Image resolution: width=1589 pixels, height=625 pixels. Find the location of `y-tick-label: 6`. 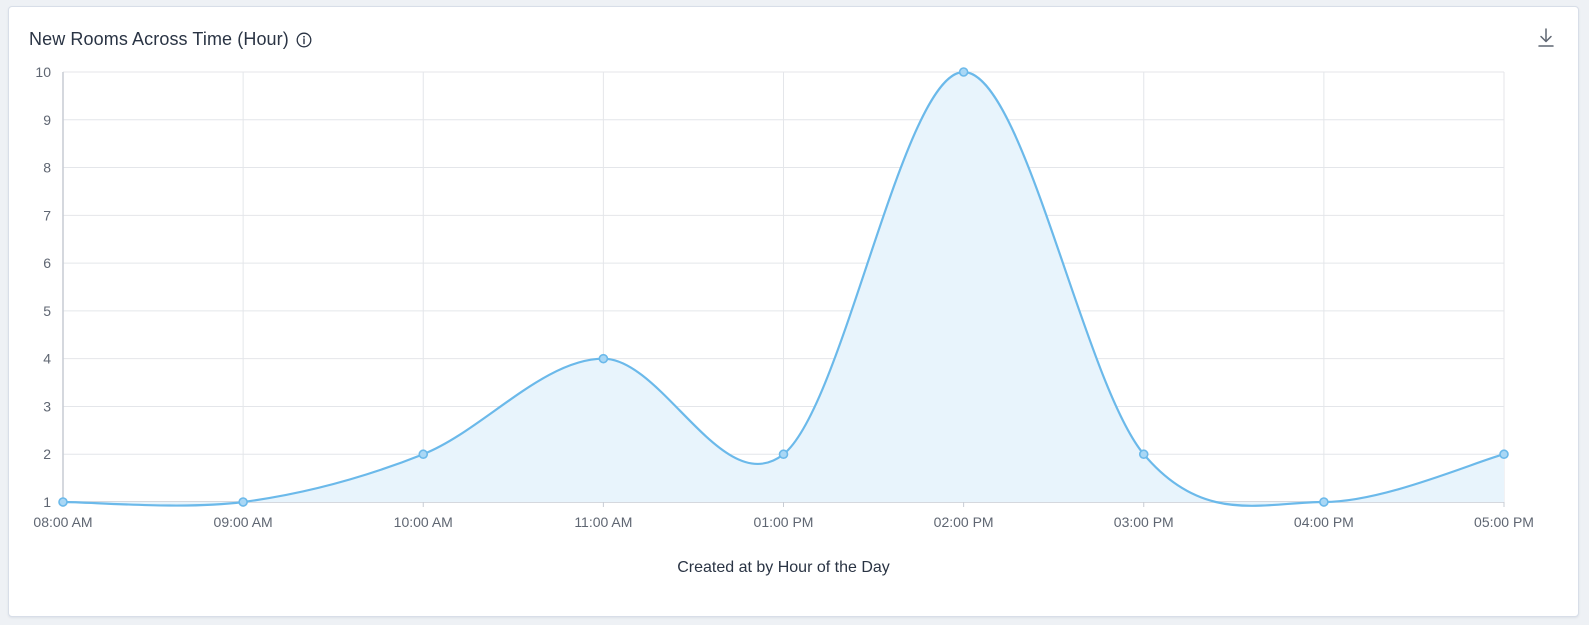

y-tick-label: 6 is located at coordinates (47, 263).